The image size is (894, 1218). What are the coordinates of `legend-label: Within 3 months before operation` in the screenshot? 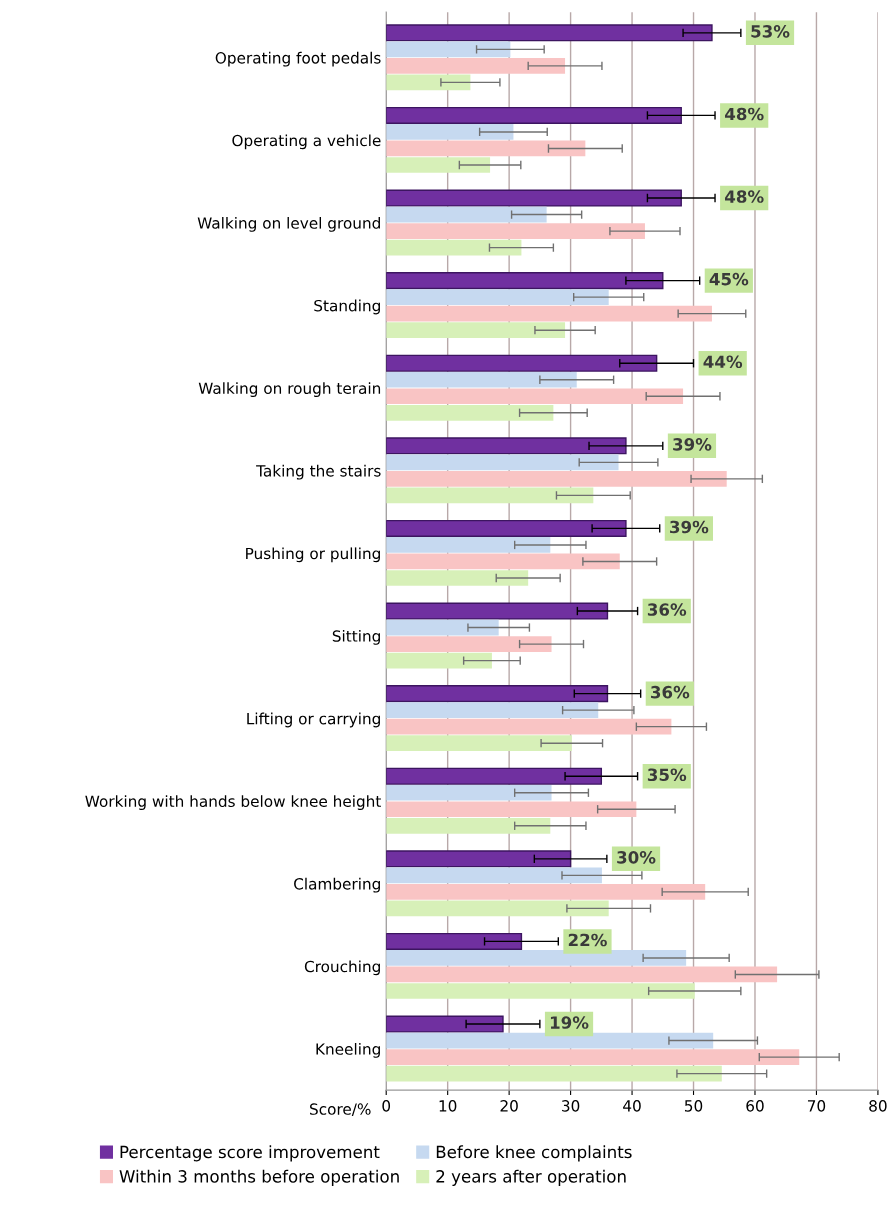 It's located at (259, 1177).